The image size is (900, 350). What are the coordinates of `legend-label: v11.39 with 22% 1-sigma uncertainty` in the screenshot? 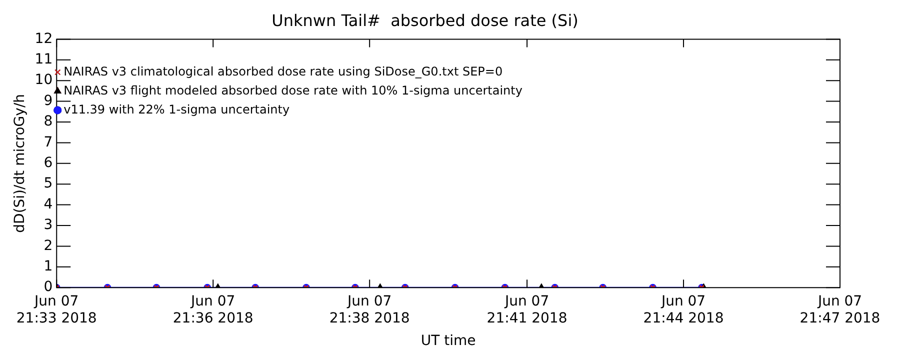 It's located at (177, 109).